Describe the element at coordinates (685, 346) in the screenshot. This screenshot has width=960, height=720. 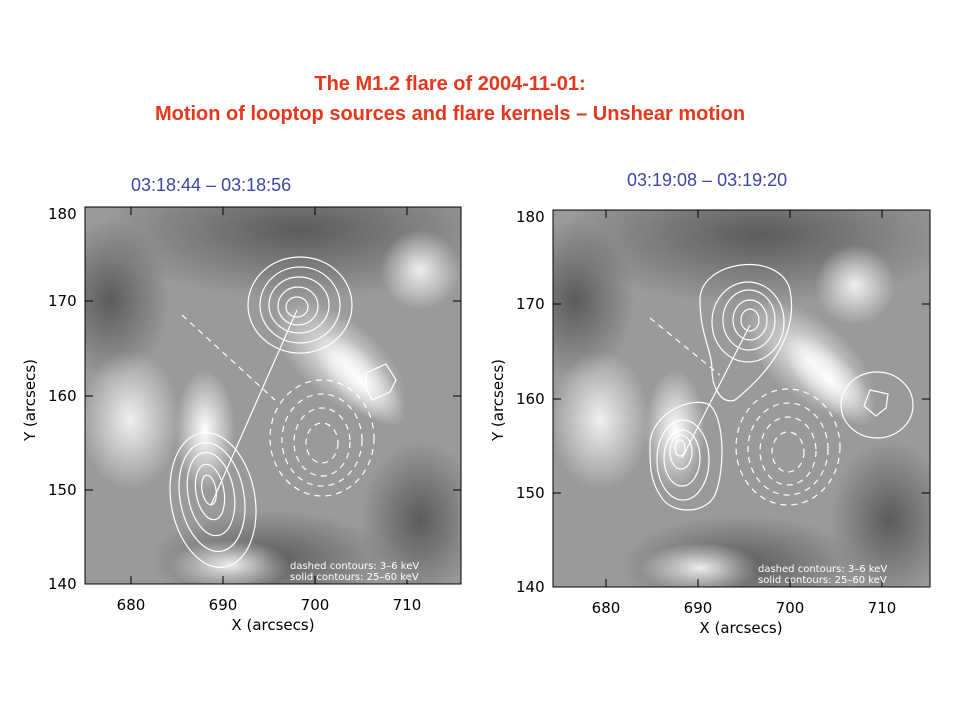
I see `right-dashed-neutral-line` at that location.